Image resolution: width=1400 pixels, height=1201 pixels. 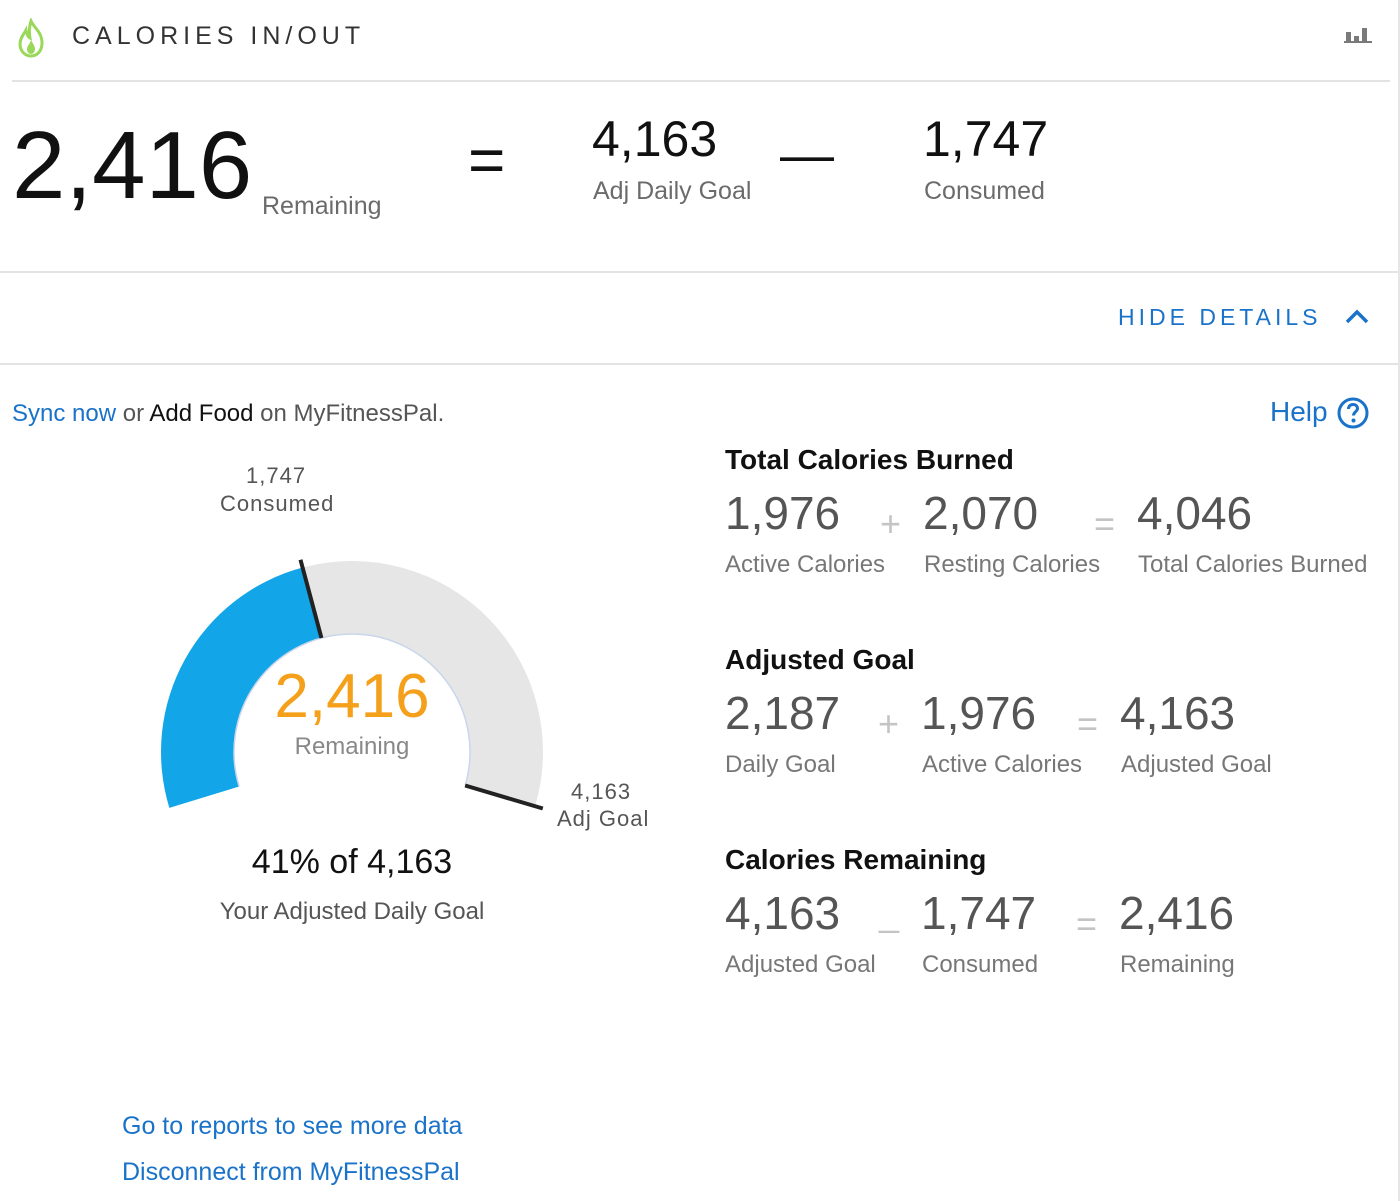 I want to click on summary-consumed-value: 1,747, so click(x=986, y=139).